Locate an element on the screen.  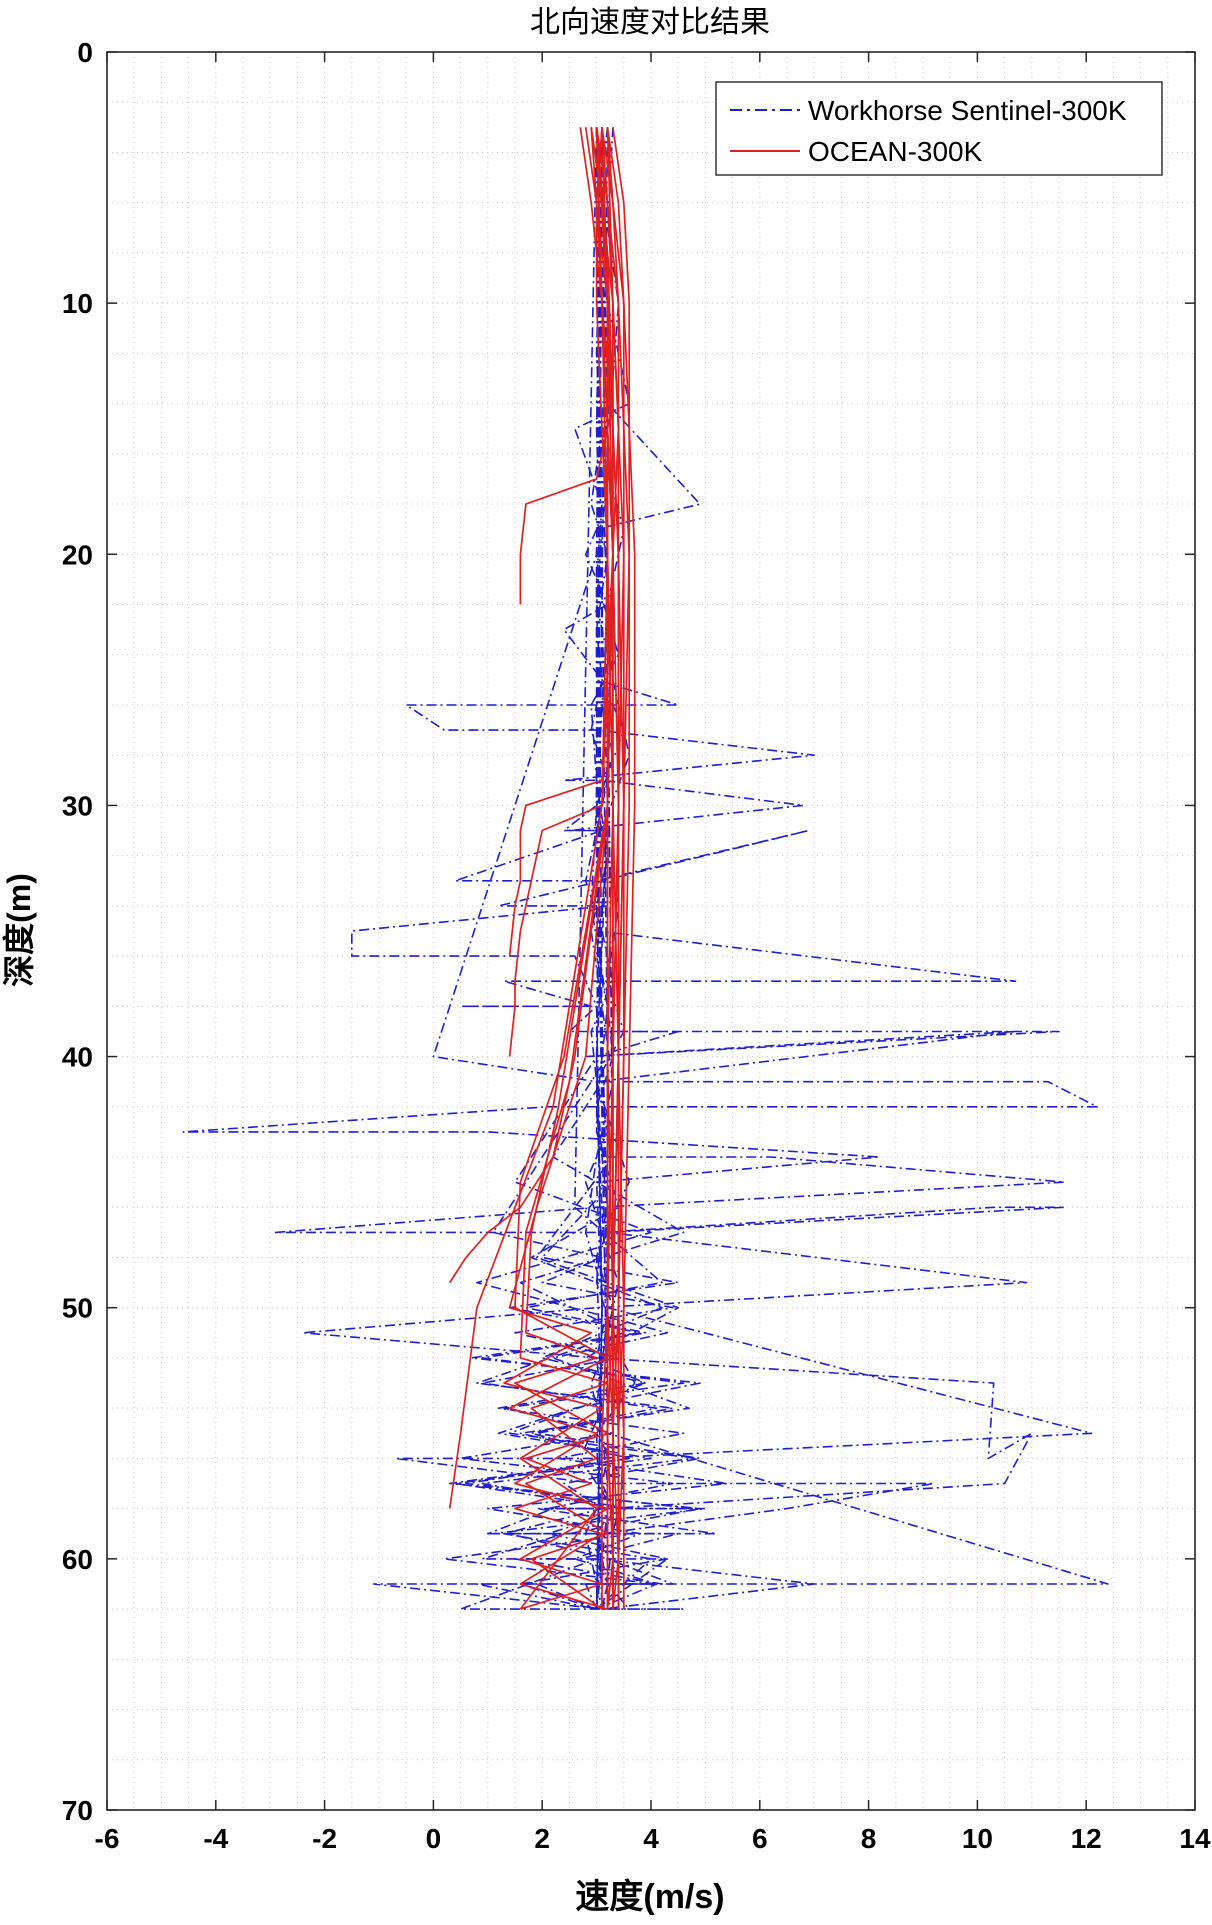
x-tick-label: 0 is located at coordinates (434, 1838).